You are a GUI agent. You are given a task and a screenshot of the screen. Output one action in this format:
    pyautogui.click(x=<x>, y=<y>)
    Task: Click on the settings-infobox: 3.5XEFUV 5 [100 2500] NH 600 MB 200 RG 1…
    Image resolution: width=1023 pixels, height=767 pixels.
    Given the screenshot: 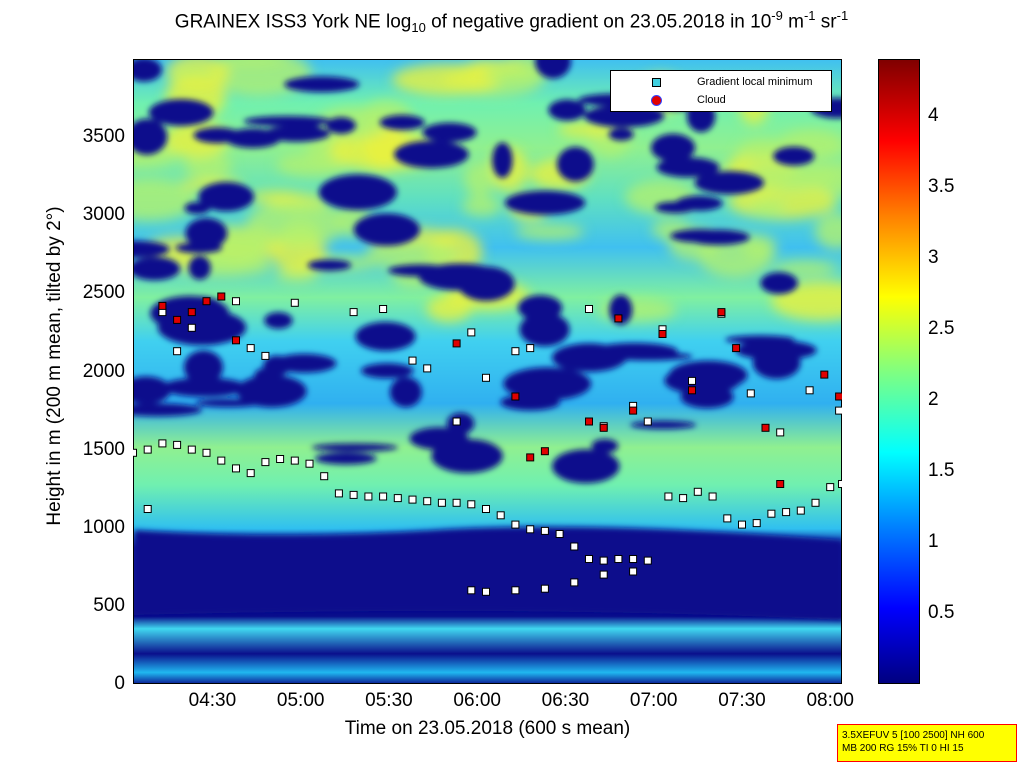 What is the action you would take?
    pyautogui.click(x=927, y=743)
    